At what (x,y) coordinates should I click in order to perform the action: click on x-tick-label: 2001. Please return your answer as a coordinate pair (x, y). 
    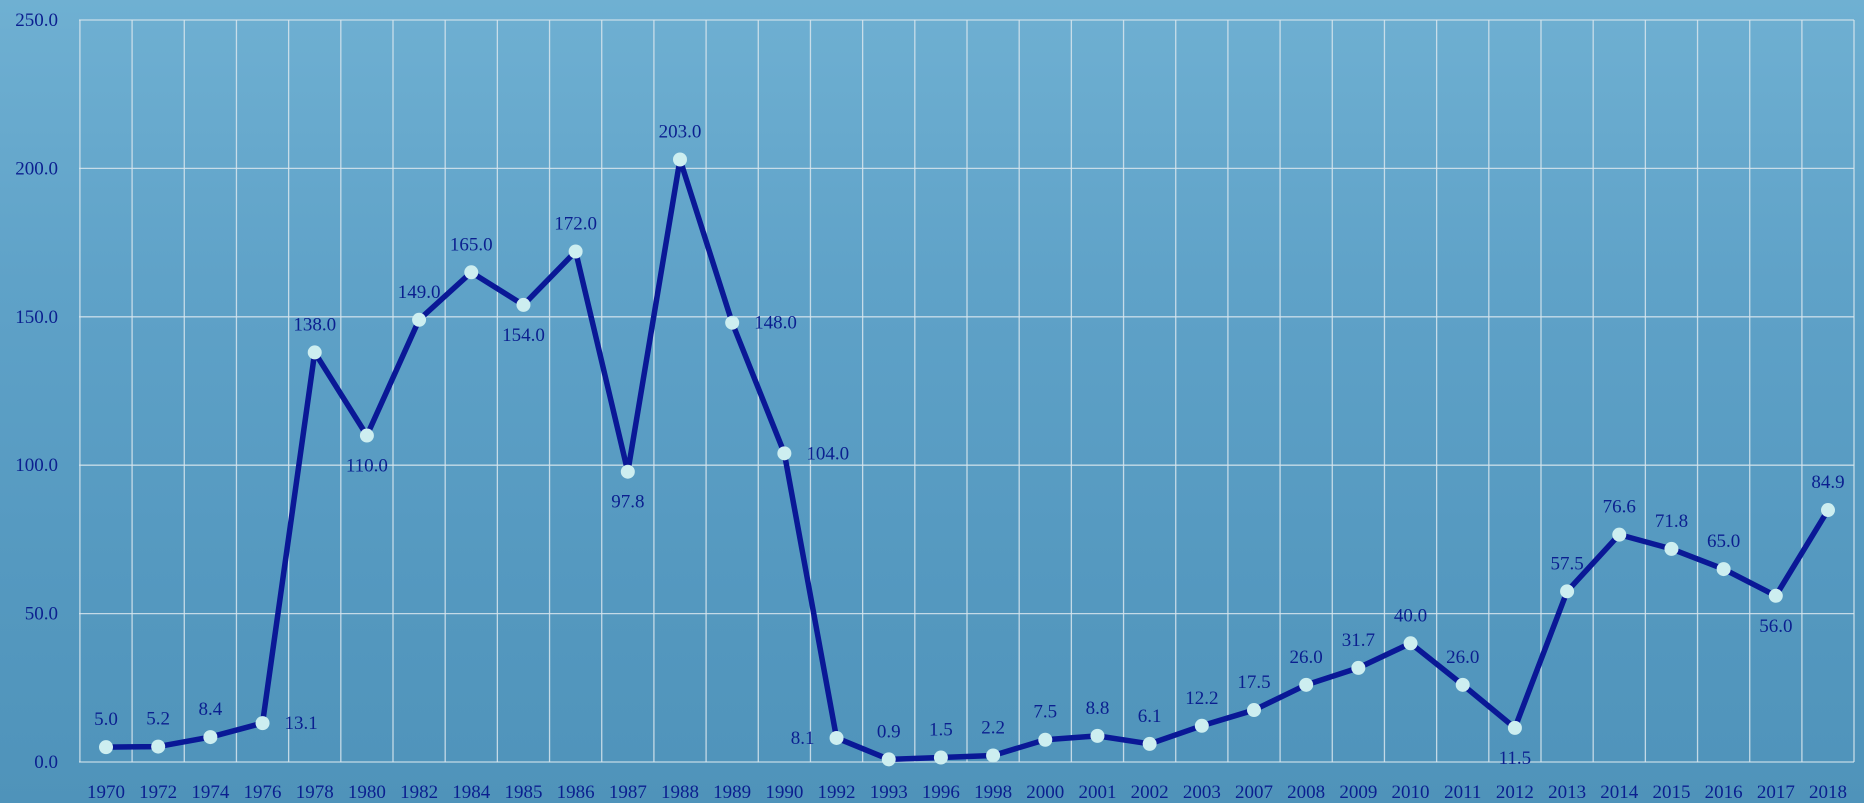
    Looking at the image, I should click on (1097, 792).